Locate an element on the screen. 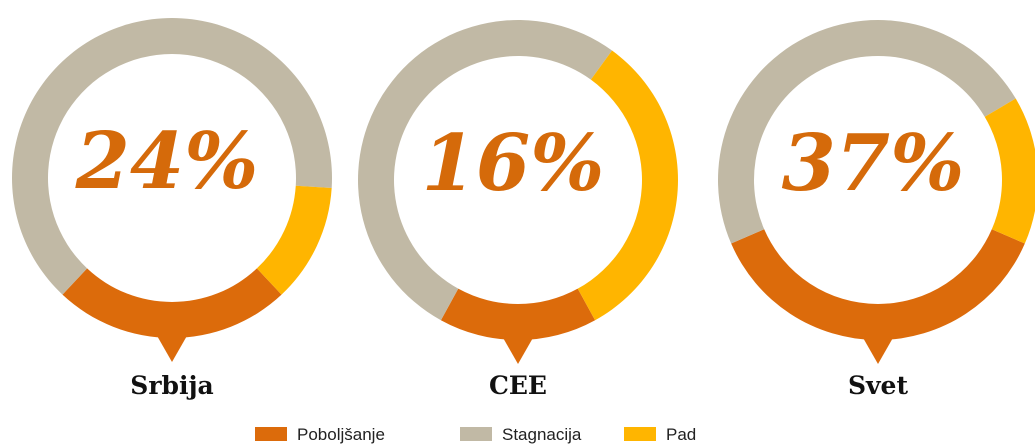 Image resolution: width=1035 pixels, height=447 pixels. center-value: 37% is located at coordinates (873, 163).